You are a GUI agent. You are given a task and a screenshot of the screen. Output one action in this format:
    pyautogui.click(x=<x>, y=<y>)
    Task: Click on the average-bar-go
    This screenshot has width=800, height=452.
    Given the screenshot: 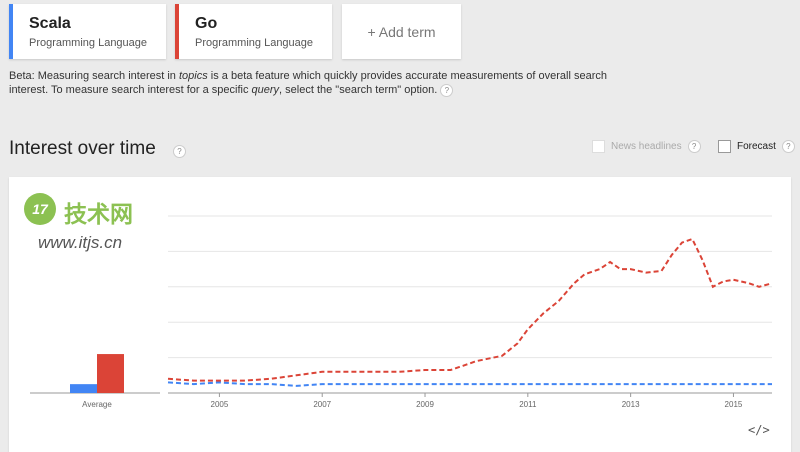 What is the action you would take?
    pyautogui.click(x=110, y=373)
    